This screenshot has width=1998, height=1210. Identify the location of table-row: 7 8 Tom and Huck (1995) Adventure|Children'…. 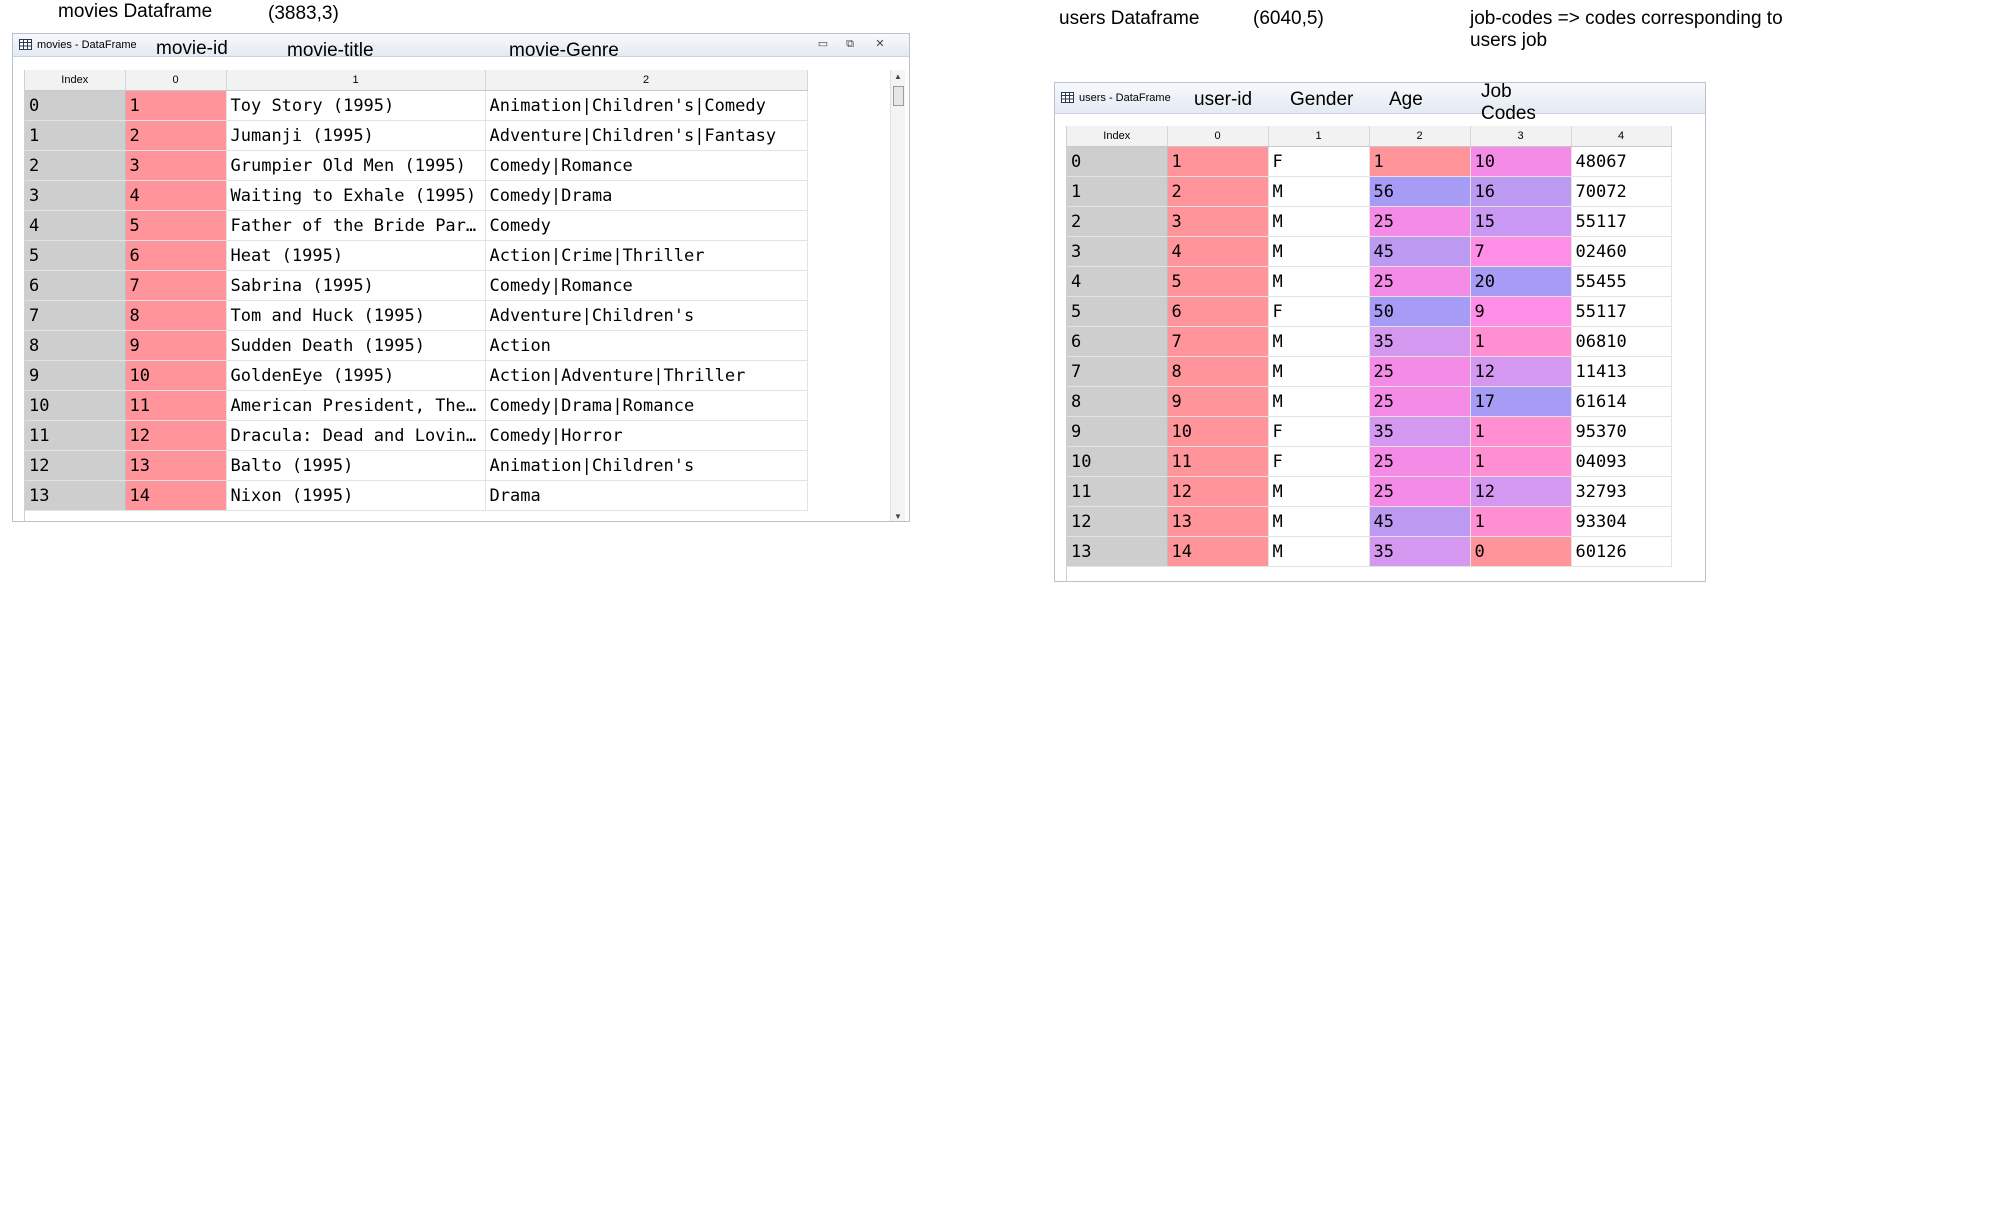
(416, 315).